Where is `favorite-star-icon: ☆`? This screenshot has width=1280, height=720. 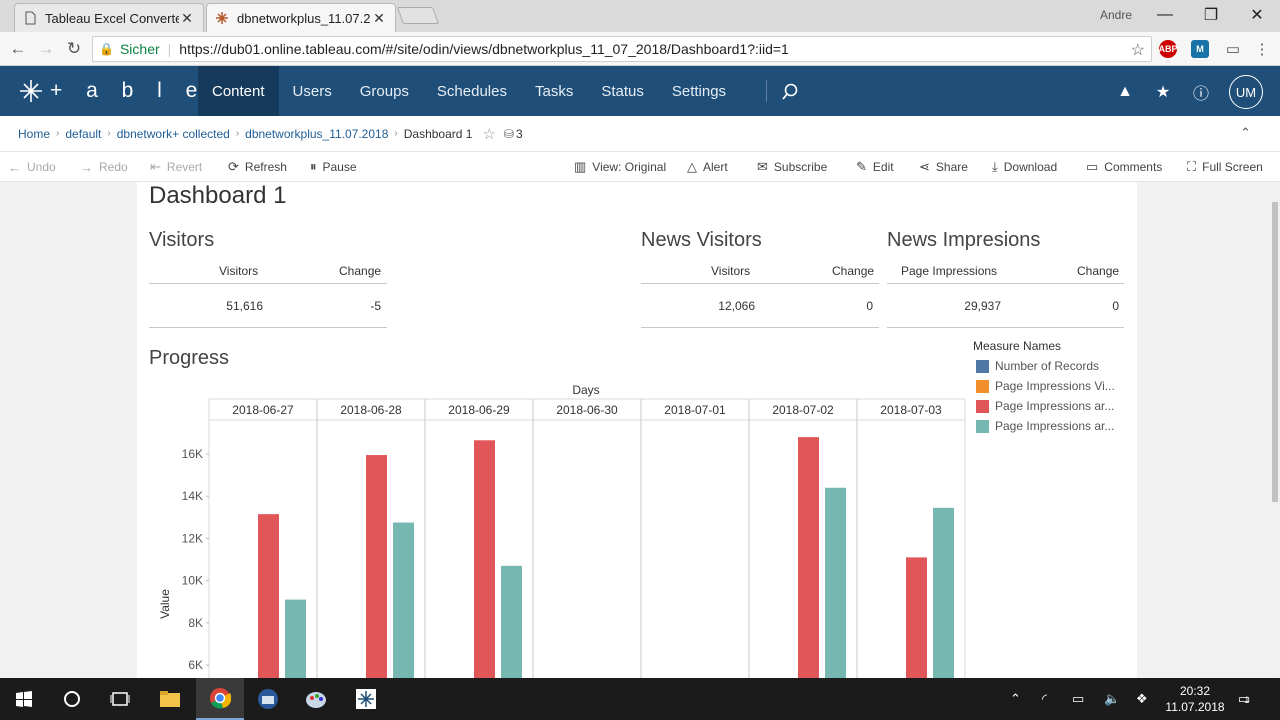 favorite-star-icon: ☆ is located at coordinates (489, 134).